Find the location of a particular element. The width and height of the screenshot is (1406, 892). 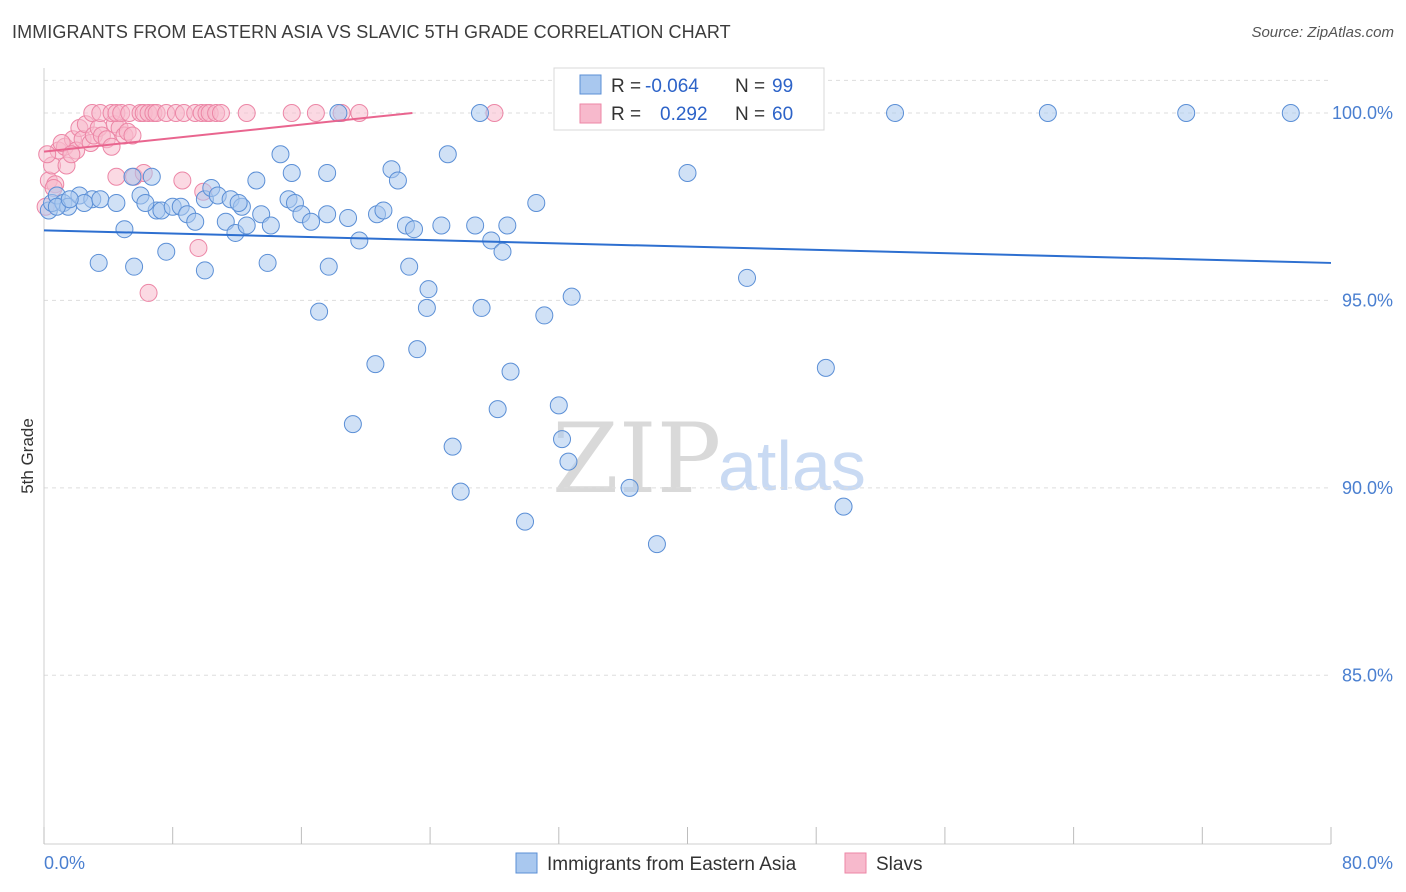

trend-line-slavs is located at coordinates (228, 132).